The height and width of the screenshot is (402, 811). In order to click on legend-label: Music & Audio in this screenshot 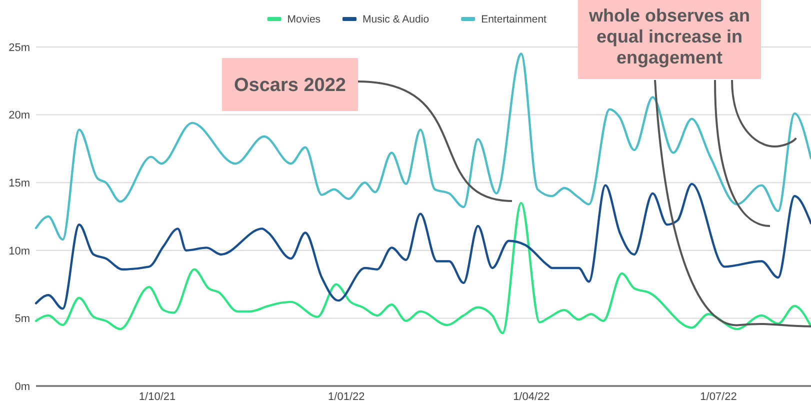, I will do `click(396, 20)`.